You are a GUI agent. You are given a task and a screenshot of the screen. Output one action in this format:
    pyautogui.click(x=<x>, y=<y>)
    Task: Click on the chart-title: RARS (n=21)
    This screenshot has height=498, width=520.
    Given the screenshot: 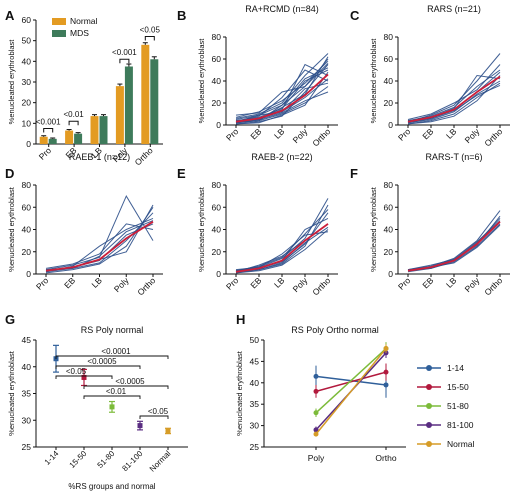 What is the action you would take?
    pyautogui.click(x=454, y=9)
    